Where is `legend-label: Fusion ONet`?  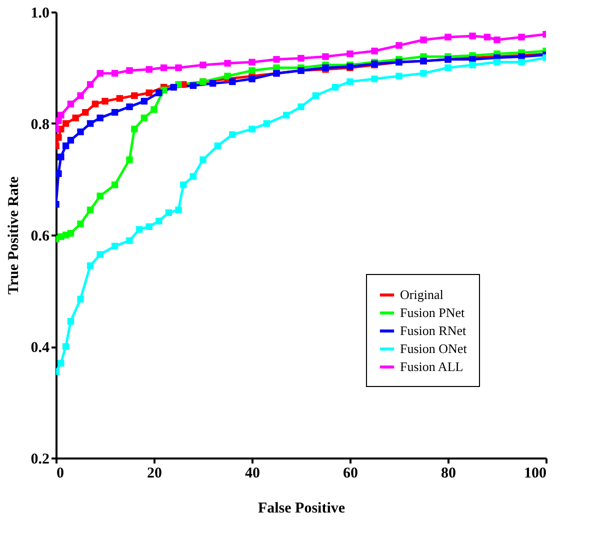 legend-label: Fusion ONet is located at coordinates (434, 348).